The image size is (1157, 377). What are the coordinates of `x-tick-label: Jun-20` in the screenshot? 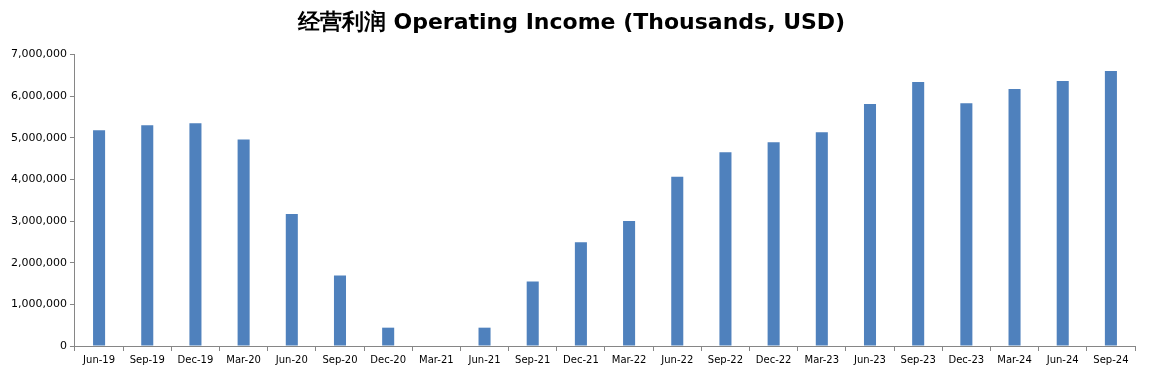 It's located at (291, 359).